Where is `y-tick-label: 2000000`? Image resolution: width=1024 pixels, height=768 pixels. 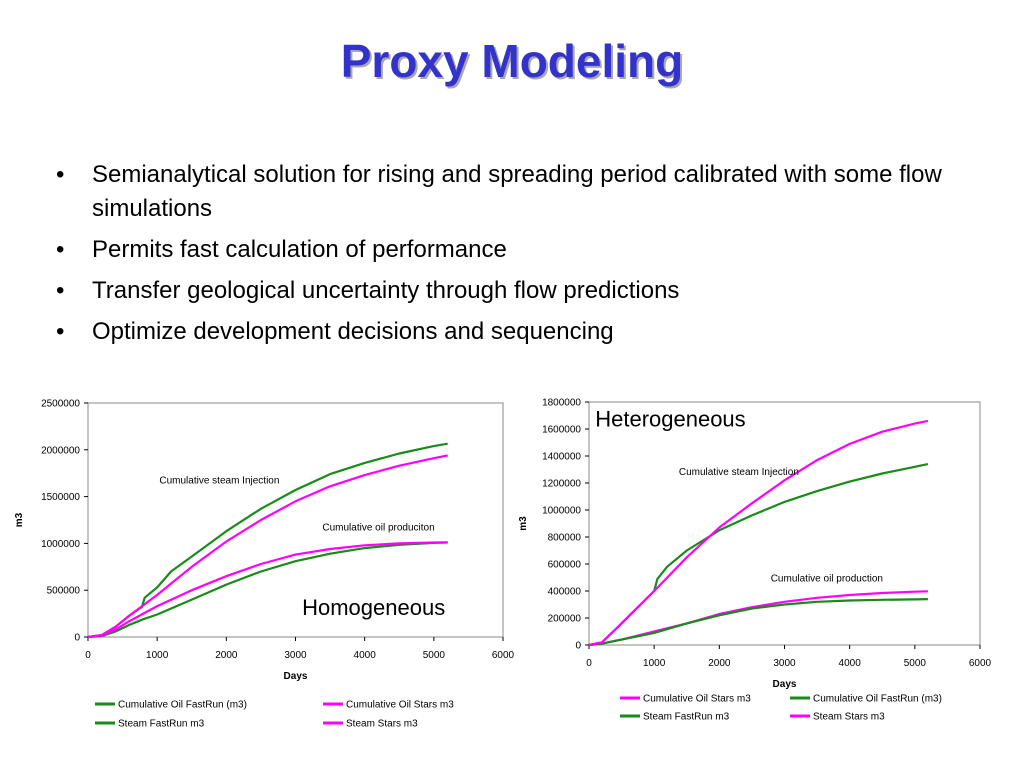
y-tick-label: 2000000 is located at coordinates (60, 450).